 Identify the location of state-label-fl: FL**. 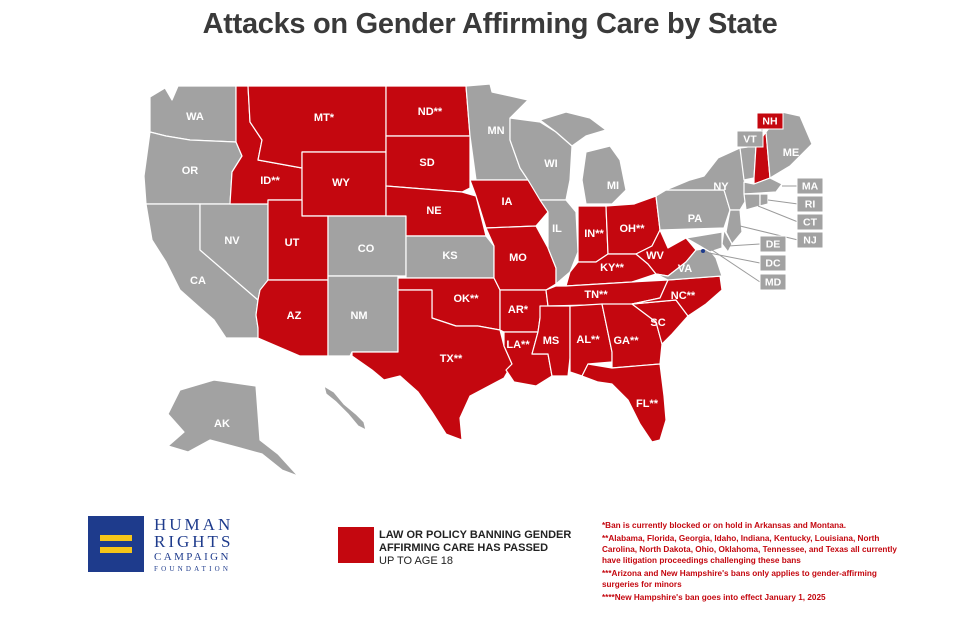
(647, 404).